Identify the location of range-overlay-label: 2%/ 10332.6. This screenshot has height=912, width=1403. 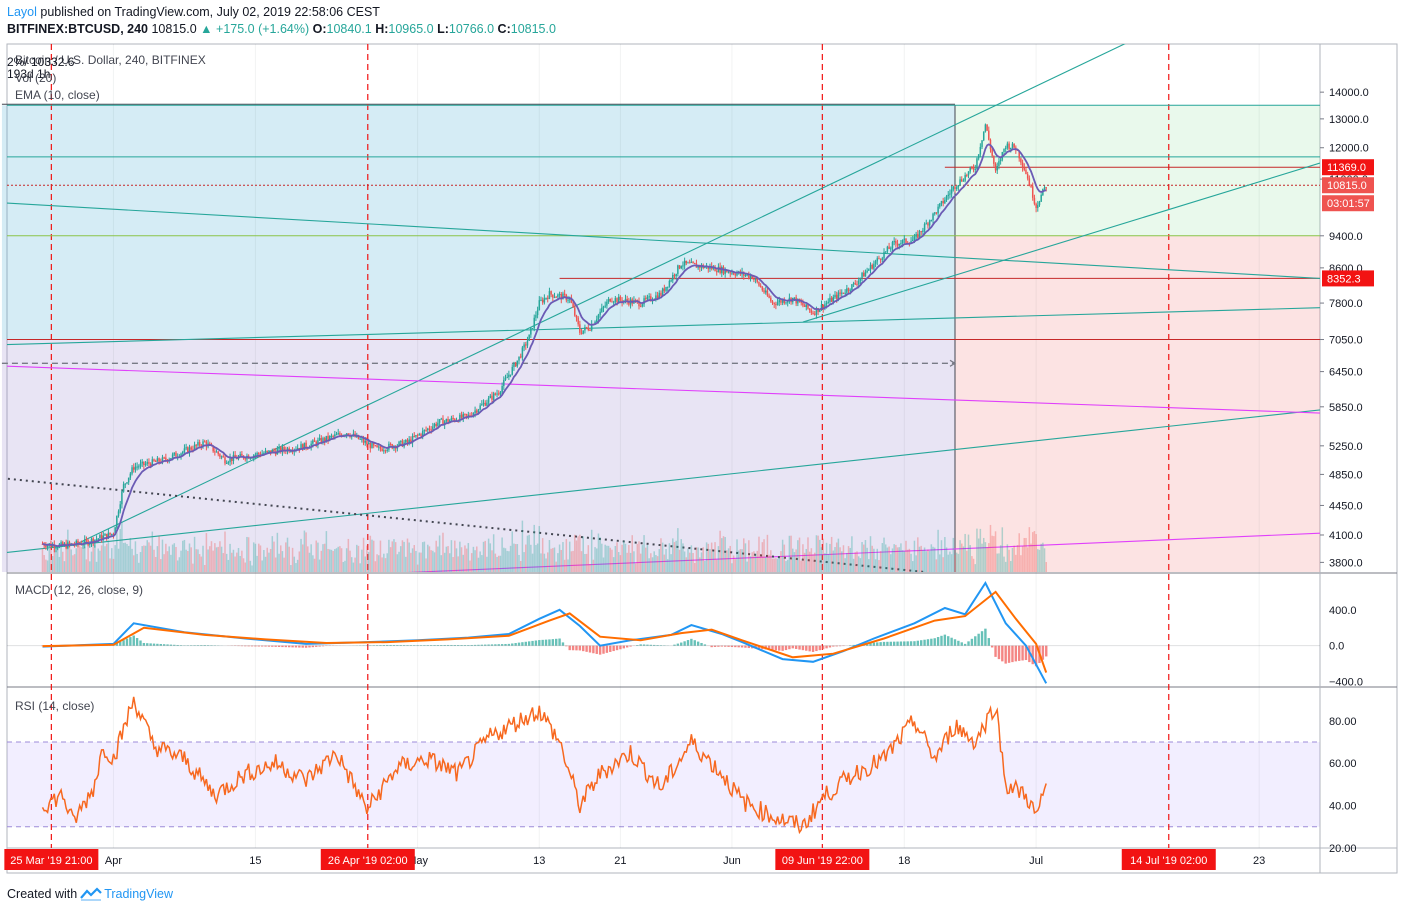
(41, 62).